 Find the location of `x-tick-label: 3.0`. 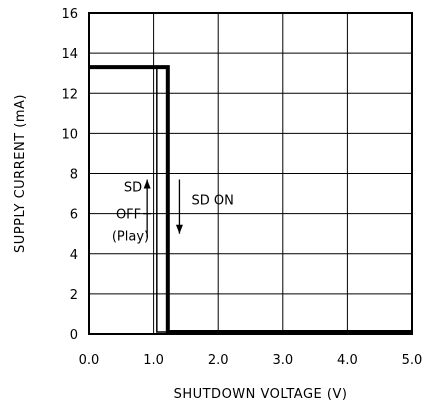

x-tick-label: 3.0 is located at coordinates (282, 360).